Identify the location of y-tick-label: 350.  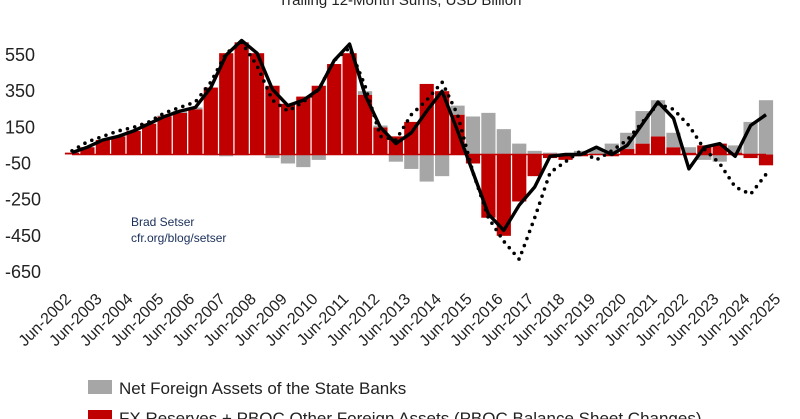
(20, 91).